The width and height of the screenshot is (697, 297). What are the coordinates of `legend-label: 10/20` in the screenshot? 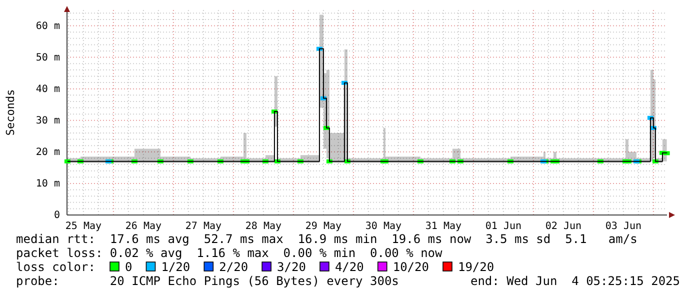 It's located at (410, 267).